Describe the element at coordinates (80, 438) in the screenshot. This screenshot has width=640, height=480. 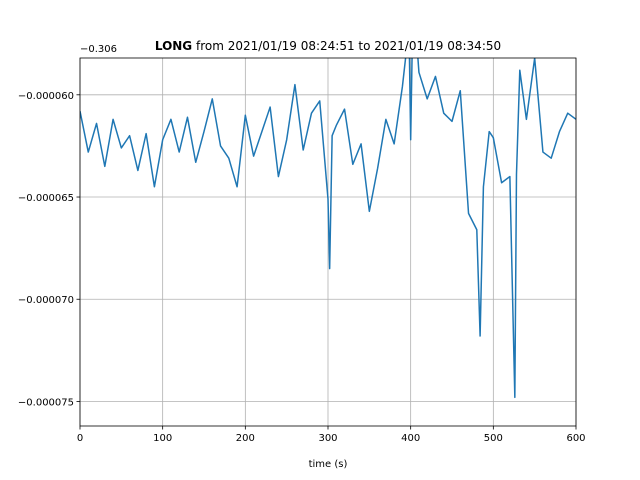
I see `x-tick-label: 0` at that location.